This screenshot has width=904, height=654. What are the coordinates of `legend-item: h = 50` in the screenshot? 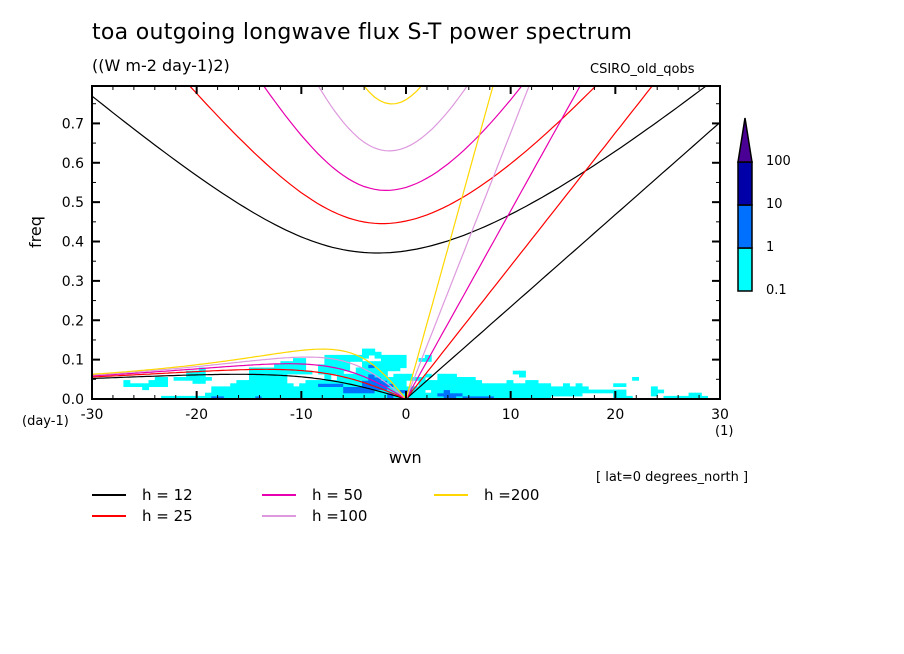 It's located at (312, 495).